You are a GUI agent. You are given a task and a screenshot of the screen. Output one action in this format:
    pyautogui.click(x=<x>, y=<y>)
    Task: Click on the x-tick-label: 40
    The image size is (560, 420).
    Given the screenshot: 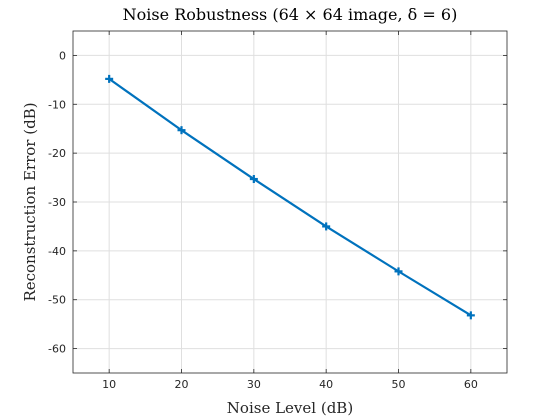 What is the action you would take?
    pyautogui.click(x=326, y=384)
    